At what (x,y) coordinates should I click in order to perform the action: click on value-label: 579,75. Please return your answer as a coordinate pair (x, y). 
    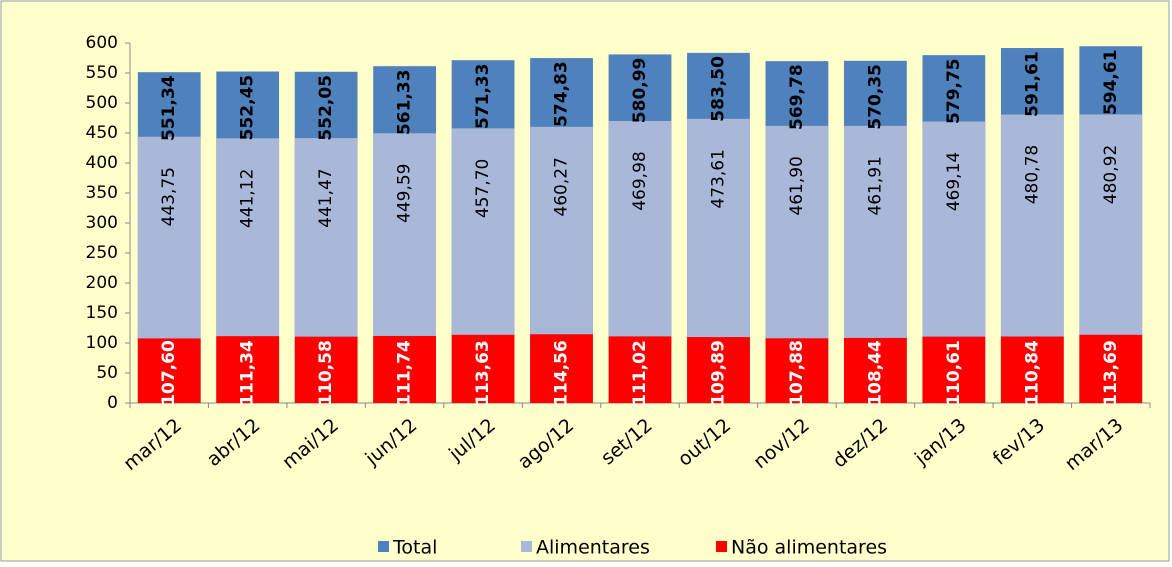
    Looking at the image, I should click on (954, 91).